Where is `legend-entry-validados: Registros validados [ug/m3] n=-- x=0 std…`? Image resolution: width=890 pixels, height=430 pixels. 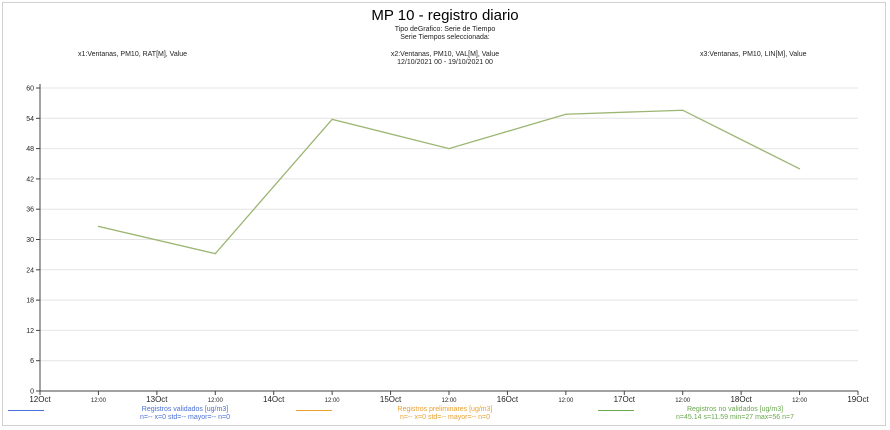
legend-entry-validados: Registros validados [ug/m3] n=-- x=0 std… is located at coordinates (185, 414).